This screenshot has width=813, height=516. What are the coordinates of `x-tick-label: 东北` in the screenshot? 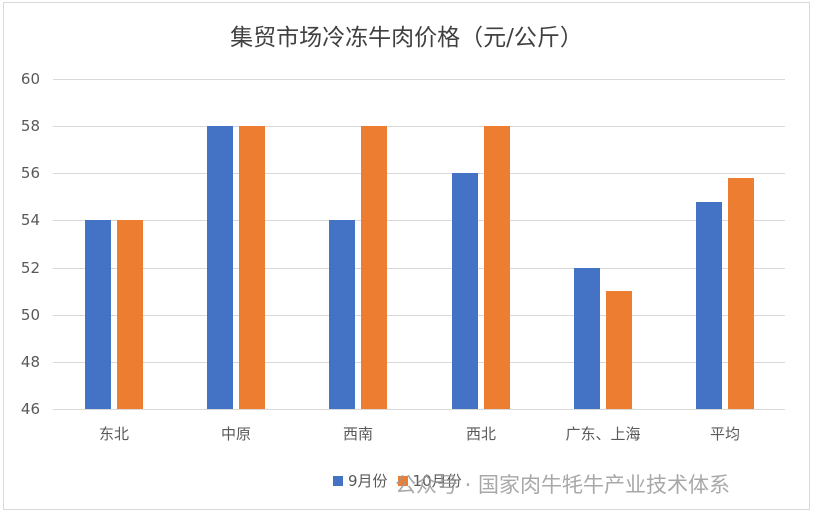 It's located at (114, 434).